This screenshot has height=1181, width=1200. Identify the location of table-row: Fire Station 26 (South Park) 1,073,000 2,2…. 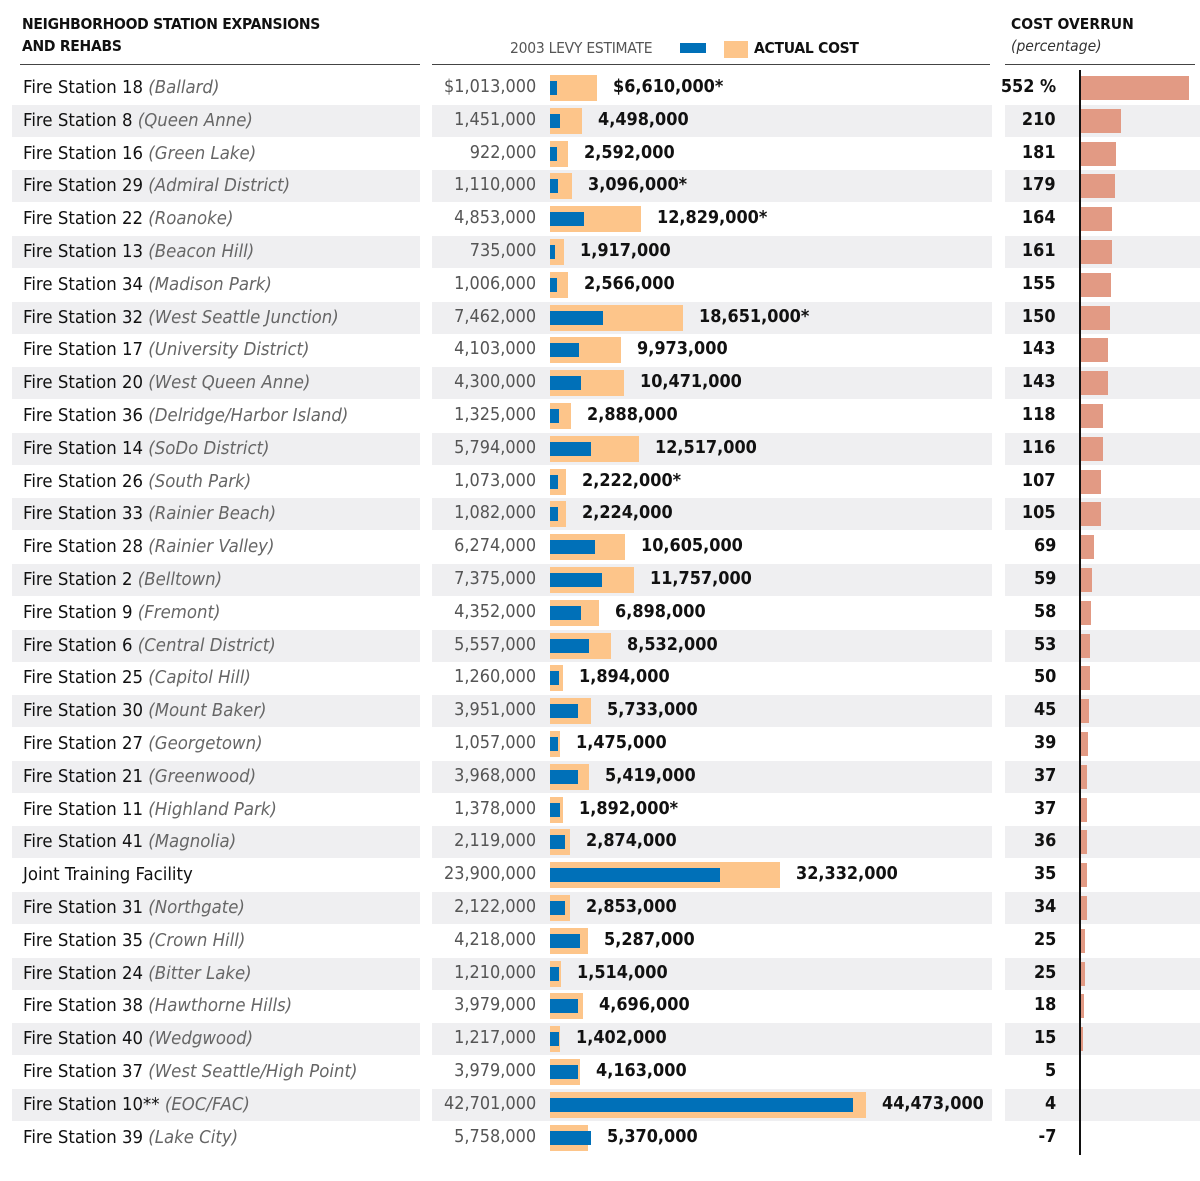
(600, 482).